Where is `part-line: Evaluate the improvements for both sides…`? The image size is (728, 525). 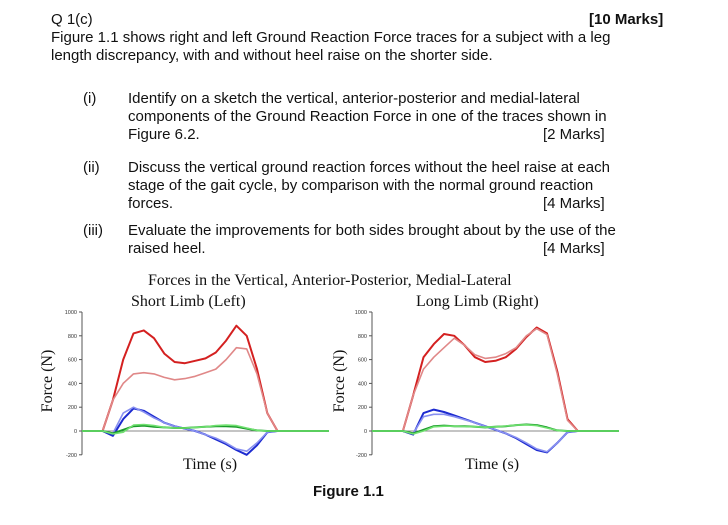 part-line: Evaluate the improvements for both sides… is located at coordinates (372, 230).